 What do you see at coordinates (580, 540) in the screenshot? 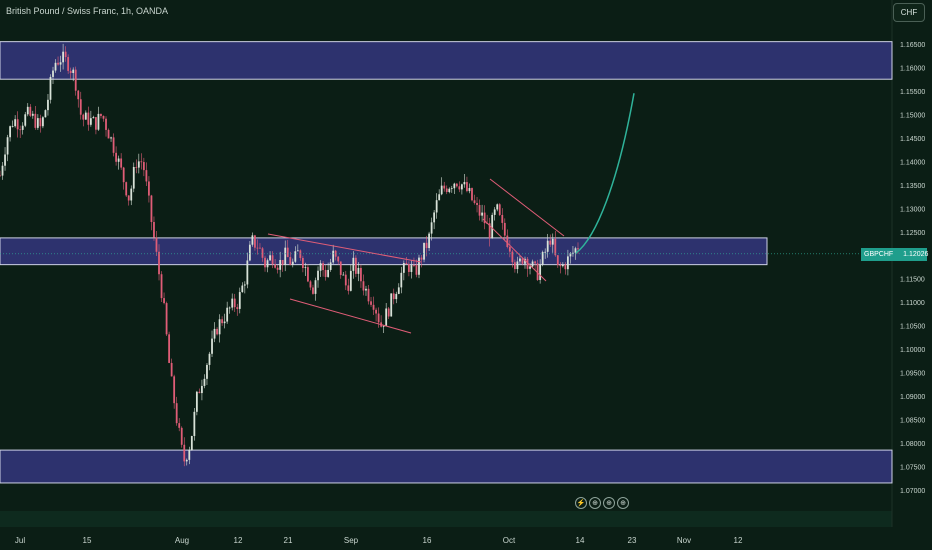
I see `x-tick-label: 14` at bounding box center [580, 540].